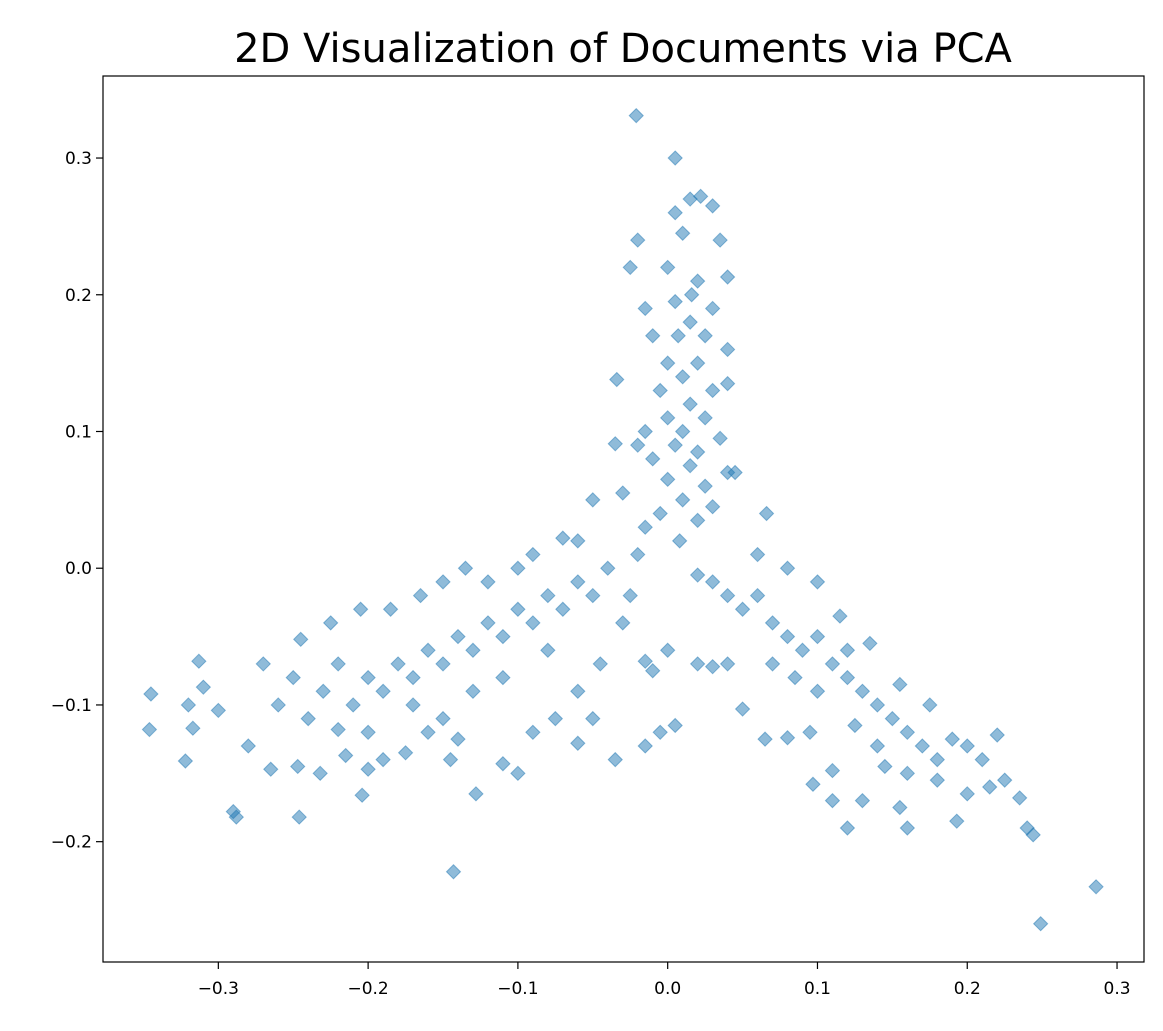 The height and width of the screenshot is (1031, 1163). What do you see at coordinates (78, 432) in the screenshot?
I see `y-tick-label: 0.1` at bounding box center [78, 432].